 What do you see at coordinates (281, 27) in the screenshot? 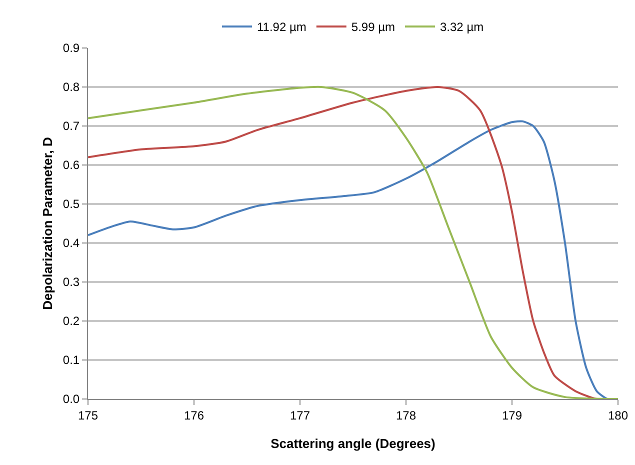
I see `legend-label: 11.92 µm` at bounding box center [281, 27].